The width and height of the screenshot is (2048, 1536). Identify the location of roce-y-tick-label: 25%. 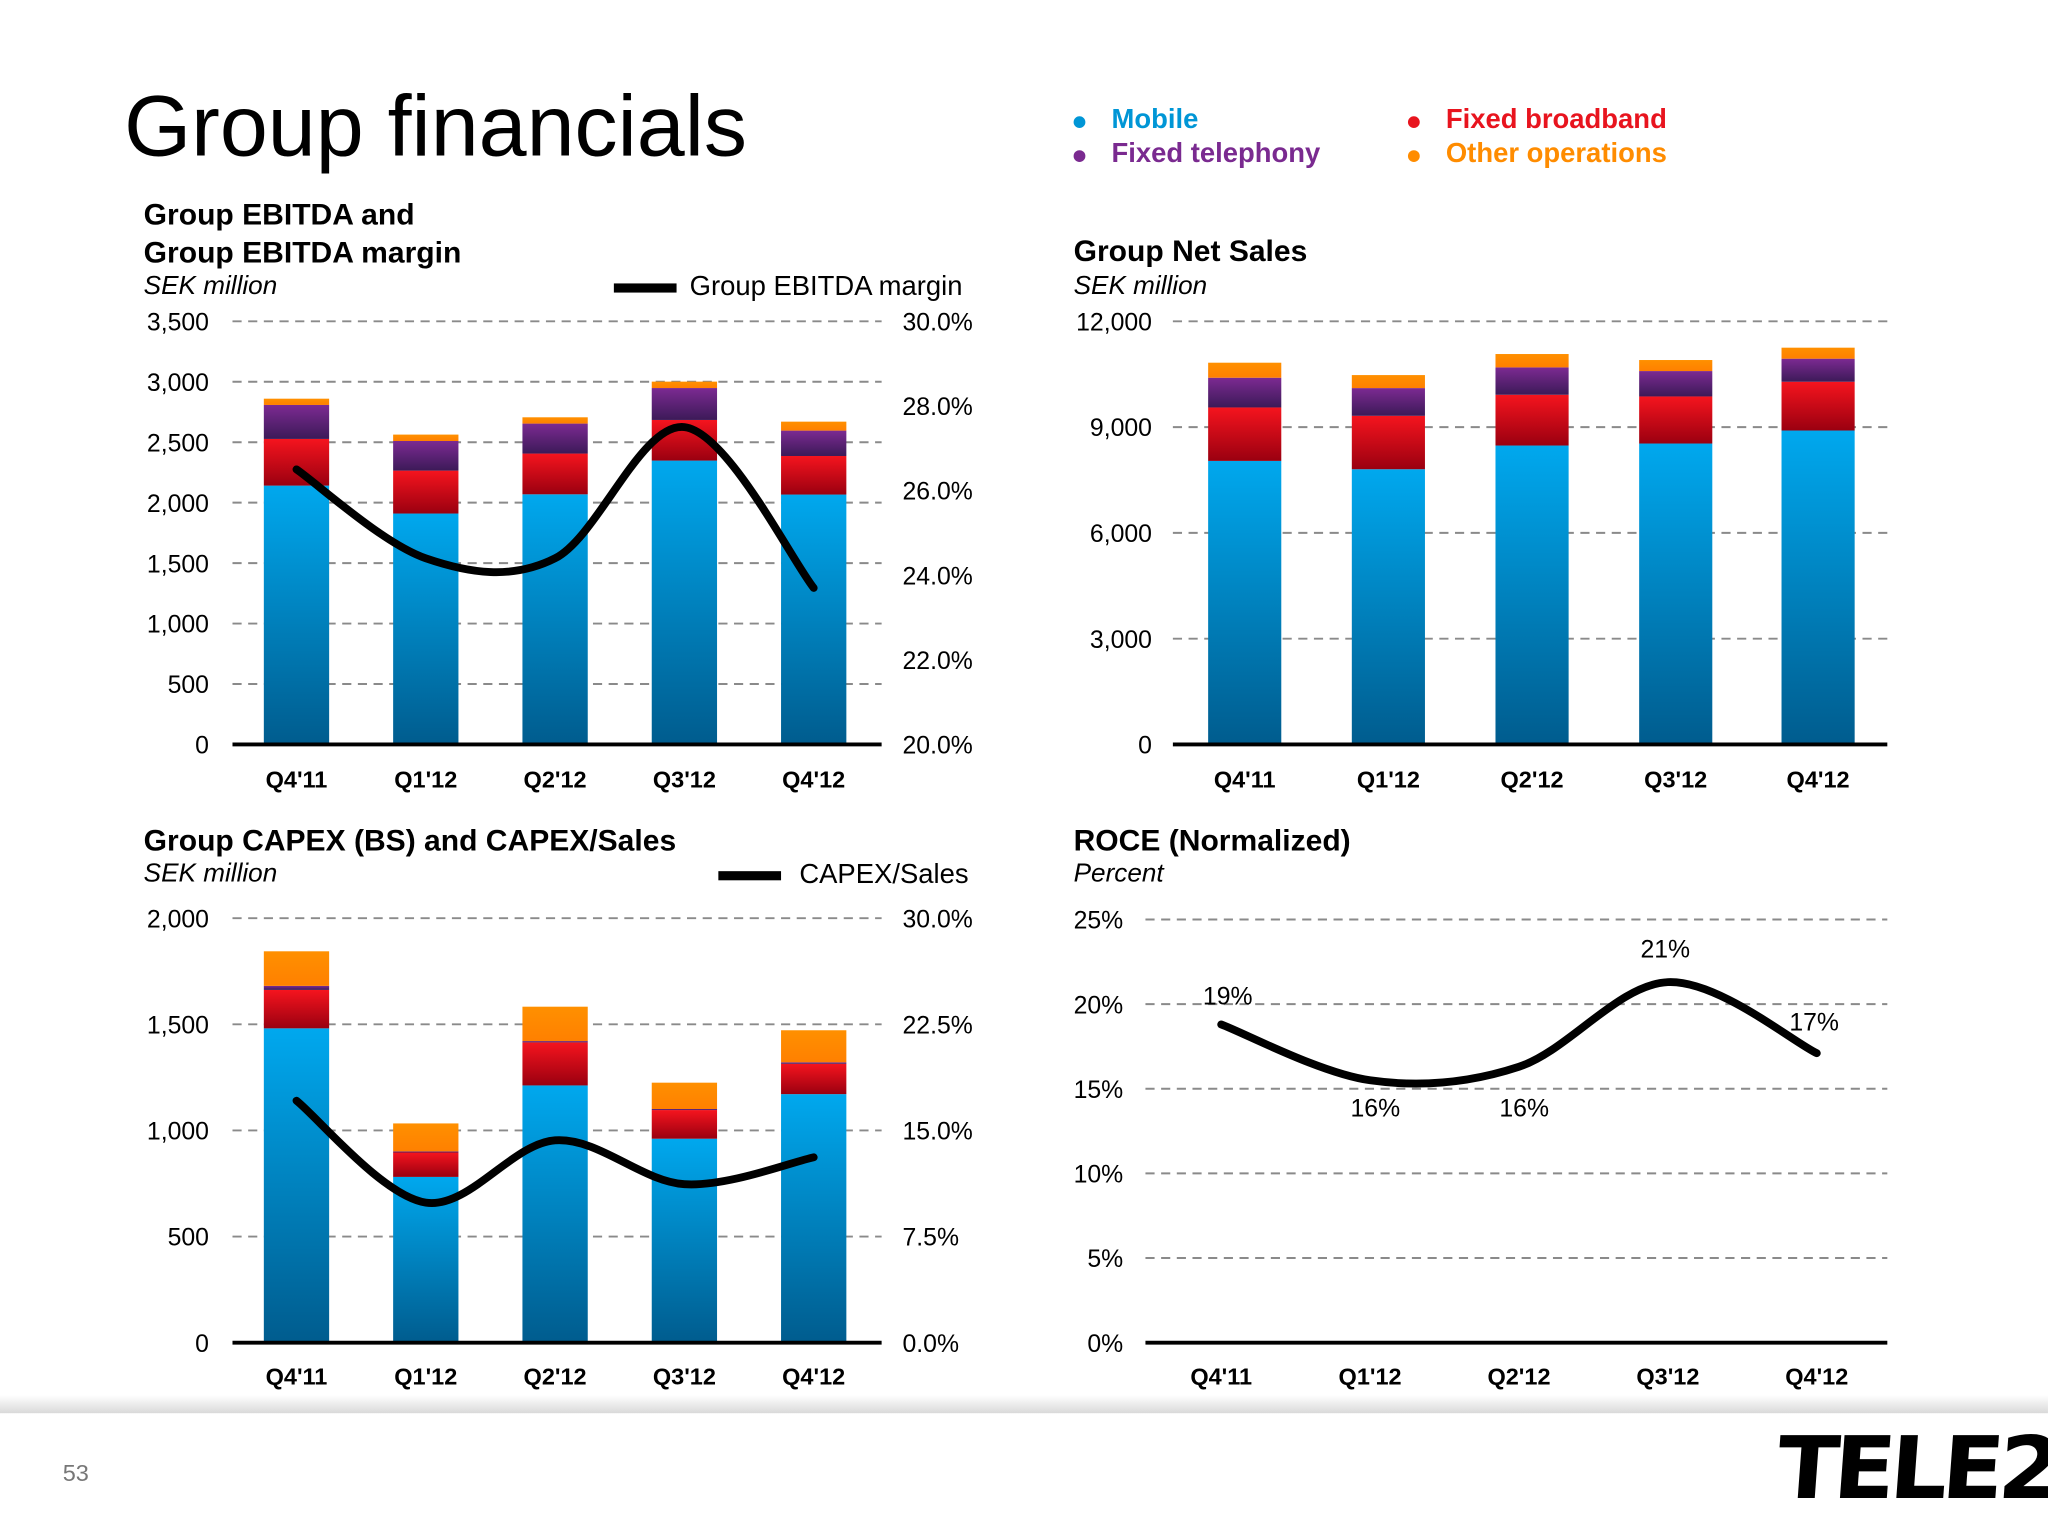
(1099, 921).